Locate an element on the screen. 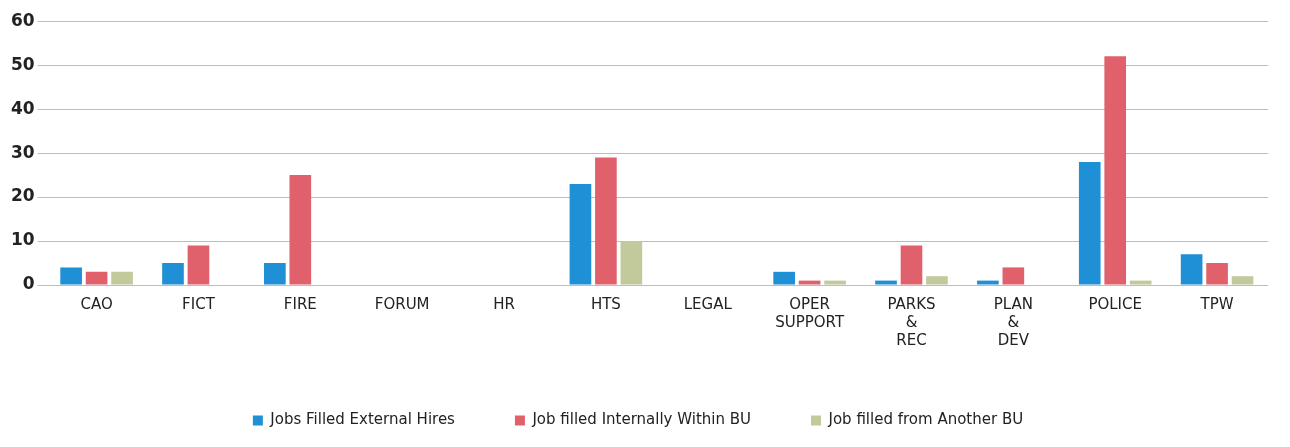  y-tick-label: 10 is located at coordinates (22, 239).